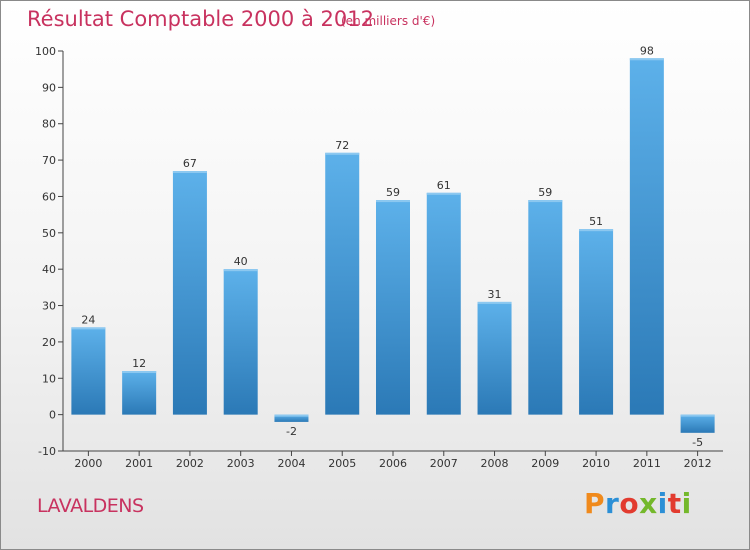 The width and height of the screenshot is (750, 550). Describe the element at coordinates (291, 463) in the screenshot. I see `x-tick-label: 2004` at that location.